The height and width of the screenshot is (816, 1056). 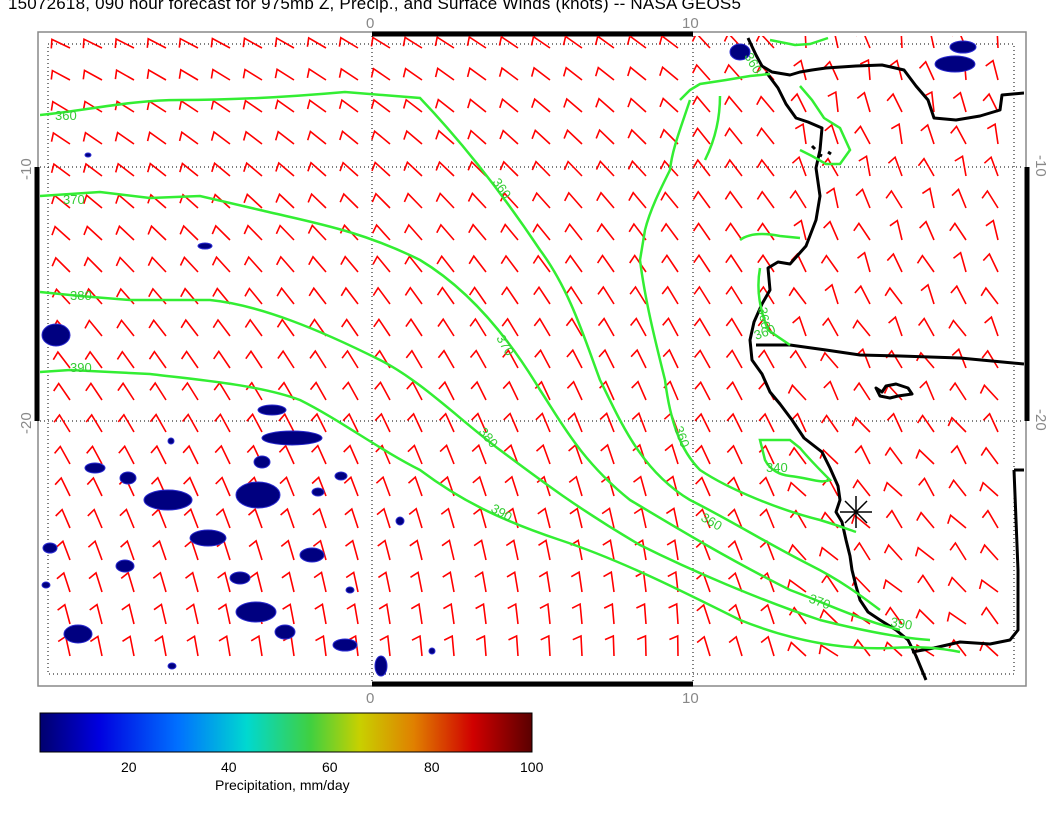 What do you see at coordinates (26, 423) in the screenshot?
I see `left-tick-minus20: -20` at bounding box center [26, 423].